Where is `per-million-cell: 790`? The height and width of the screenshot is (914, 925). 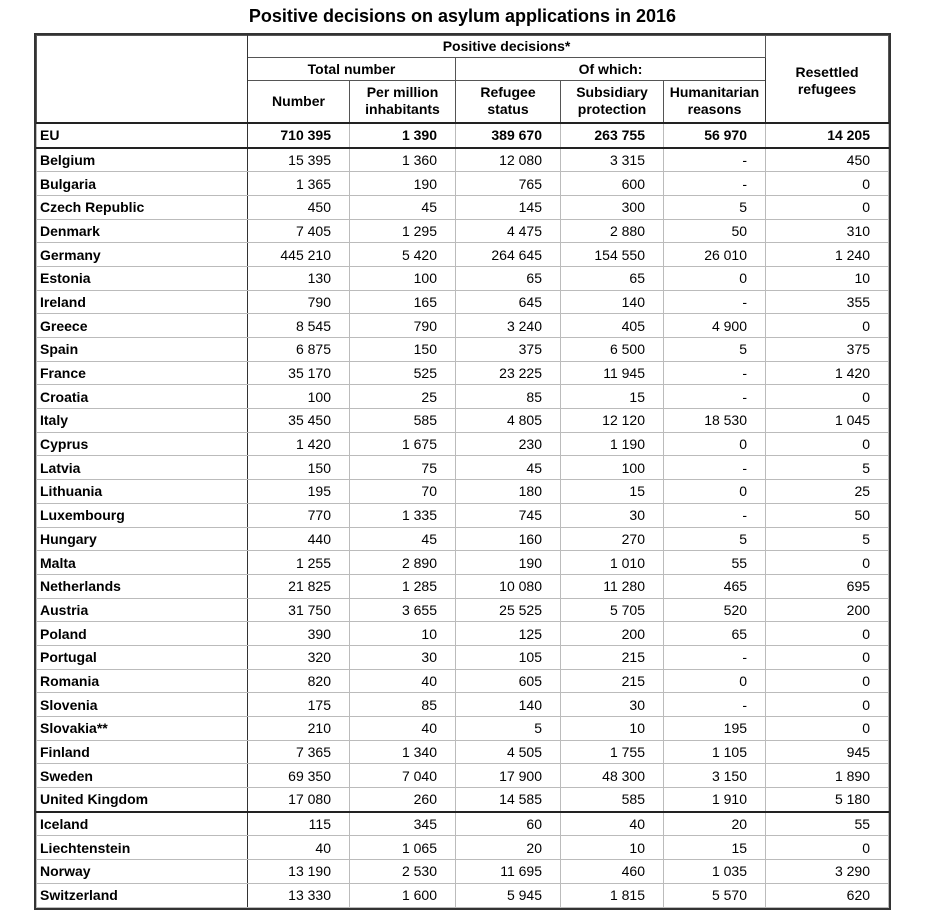
per-million-cell: 790 is located at coordinates (402, 325).